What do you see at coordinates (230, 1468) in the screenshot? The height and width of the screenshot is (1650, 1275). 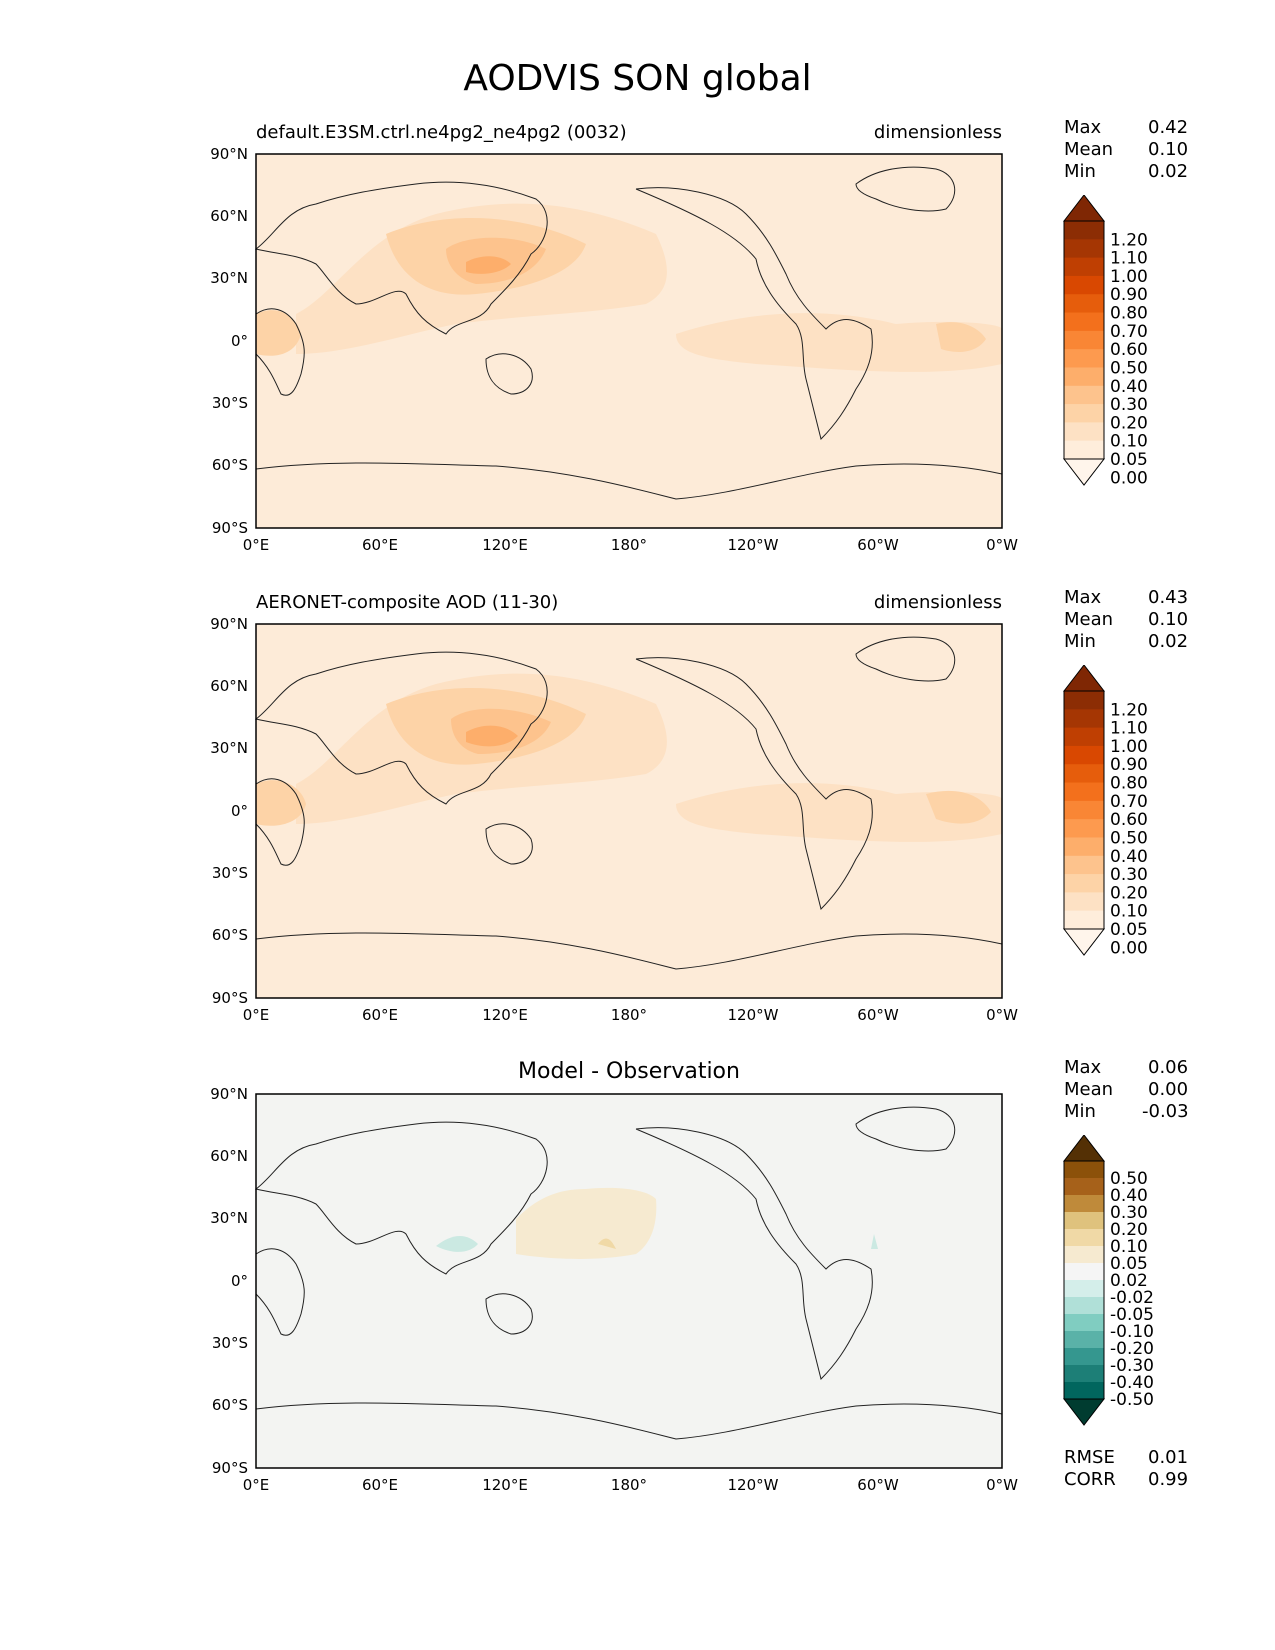 I see `lat-tick-label: 90°S` at bounding box center [230, 1468].